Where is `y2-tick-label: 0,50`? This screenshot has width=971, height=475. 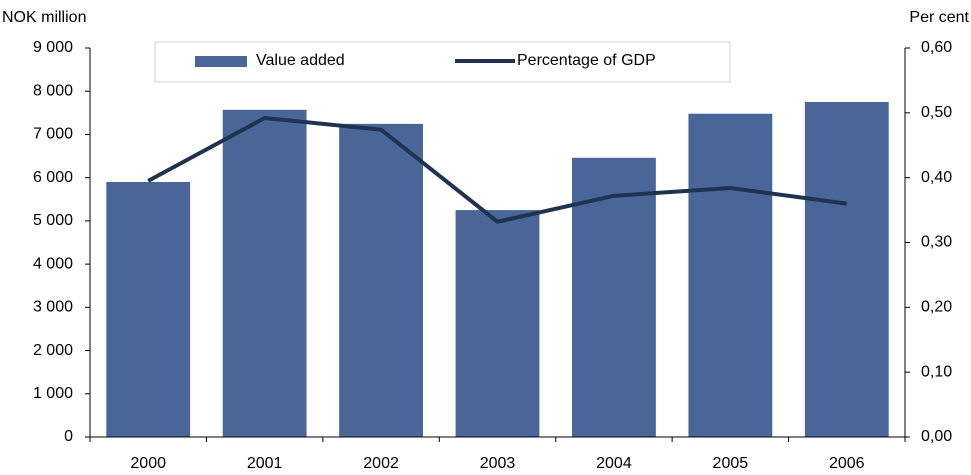 y2-tick-label: 0,50 is located at coordinates (936, 112).